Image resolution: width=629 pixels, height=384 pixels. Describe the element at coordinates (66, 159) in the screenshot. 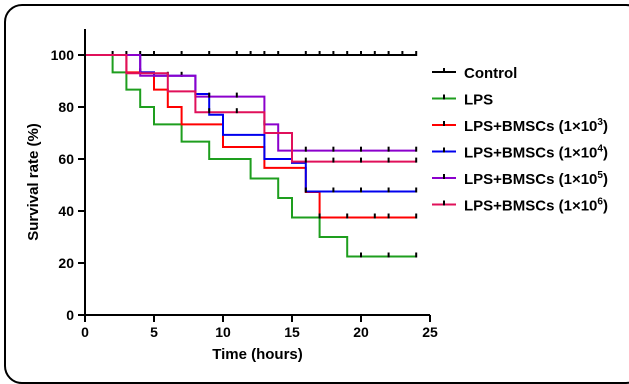

I see `y-tick-label: 60` at that location.